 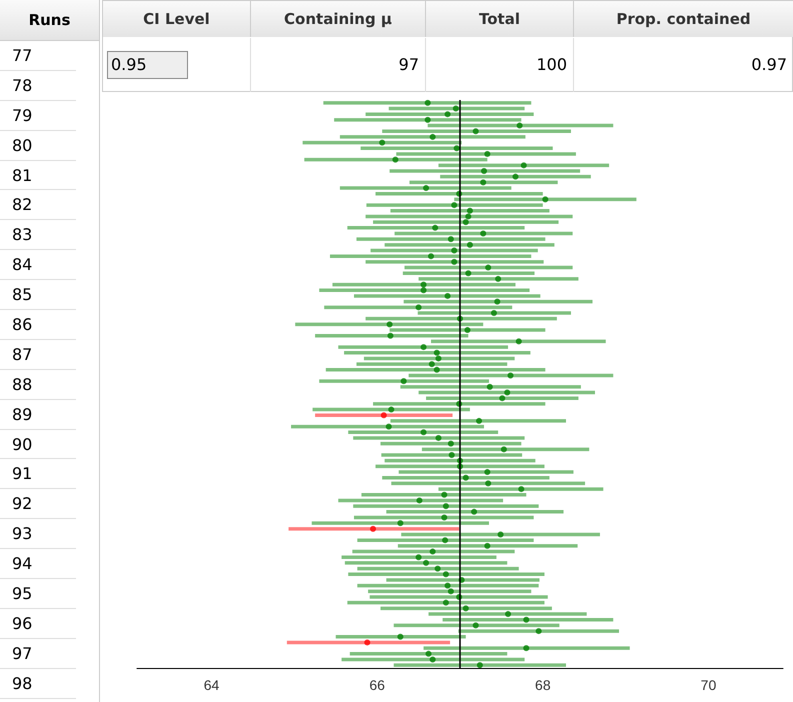 What do you see at coordinates (377, 685) in the screenshot?
I see `x-tick-label: 66` at bounding box center [377, 685].